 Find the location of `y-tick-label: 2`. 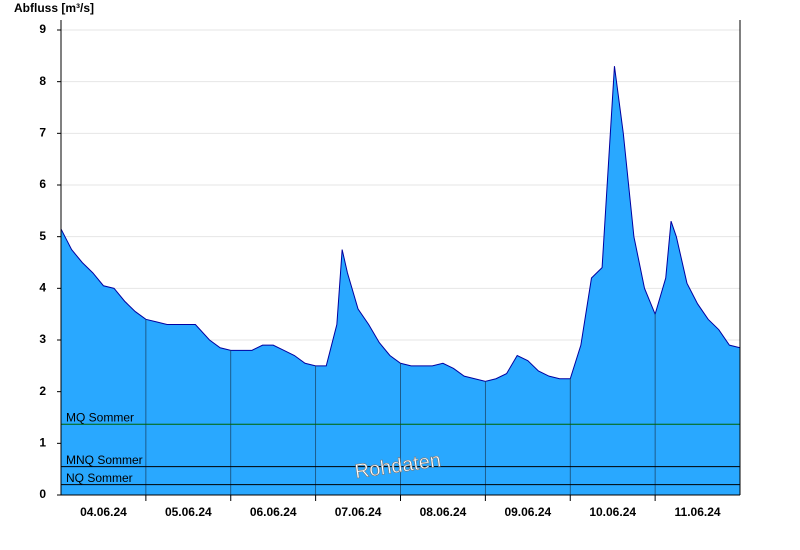

y-tick-label: 2 is located at coordinates (42, 391).